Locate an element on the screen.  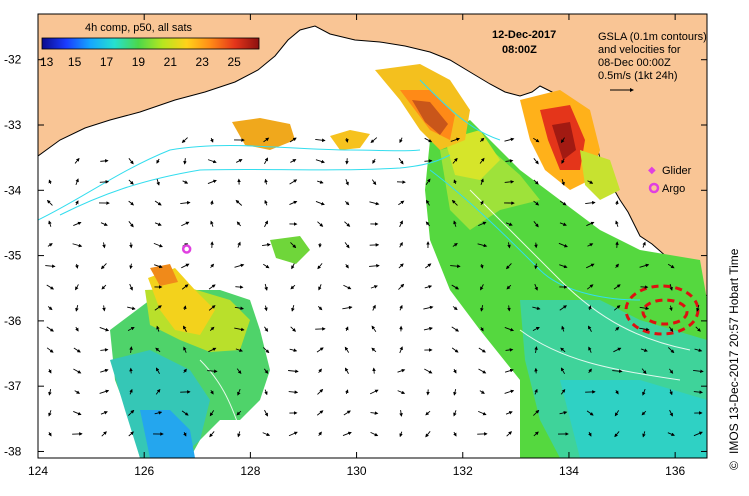
x-tick-label: 124 is located at coordinates (38, 471).